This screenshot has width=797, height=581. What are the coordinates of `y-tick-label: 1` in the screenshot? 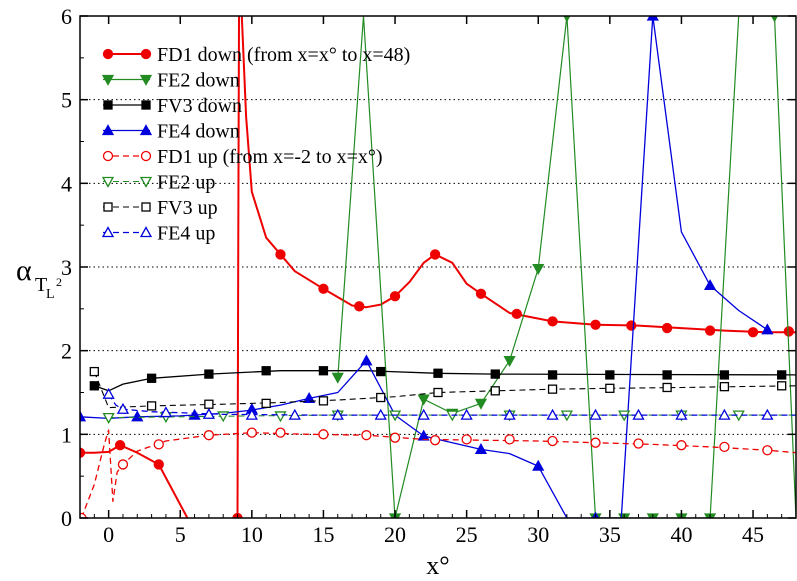 It's located at (66, 434).